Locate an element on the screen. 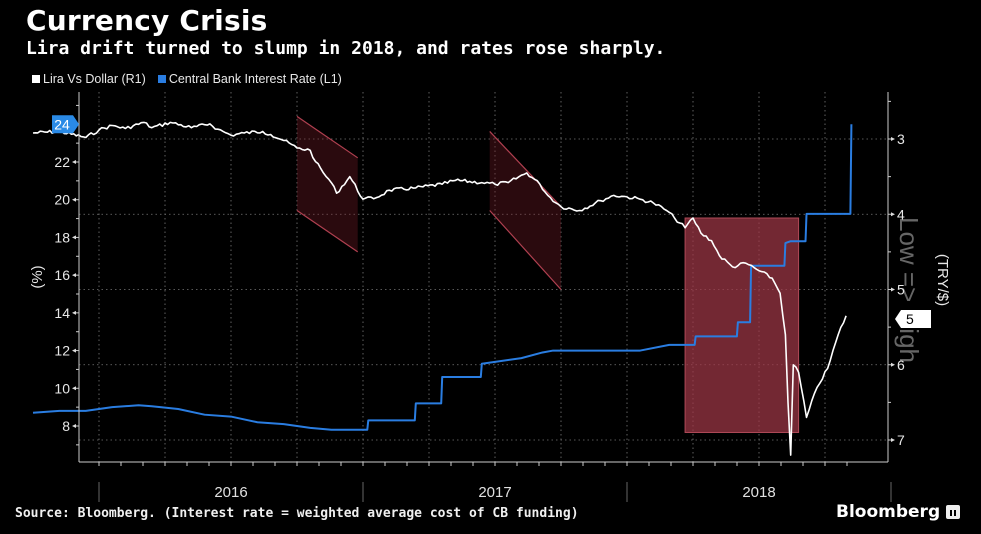  highlight-box-2018 is located at coordinates (742, 325).